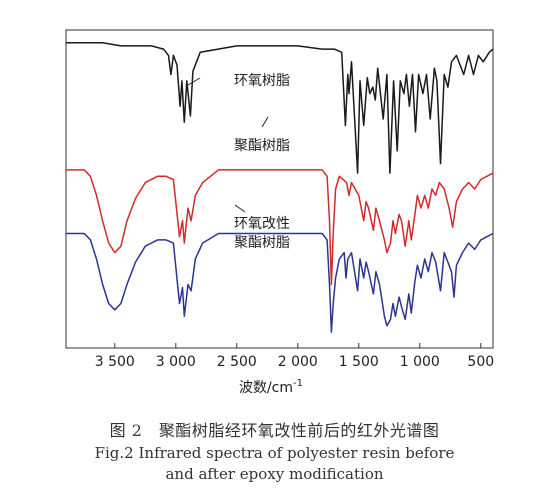 The height and width of the screenshot is (503, 549). I want to click on series-label-epoxy: 环氧树脂, so click(238, 81).